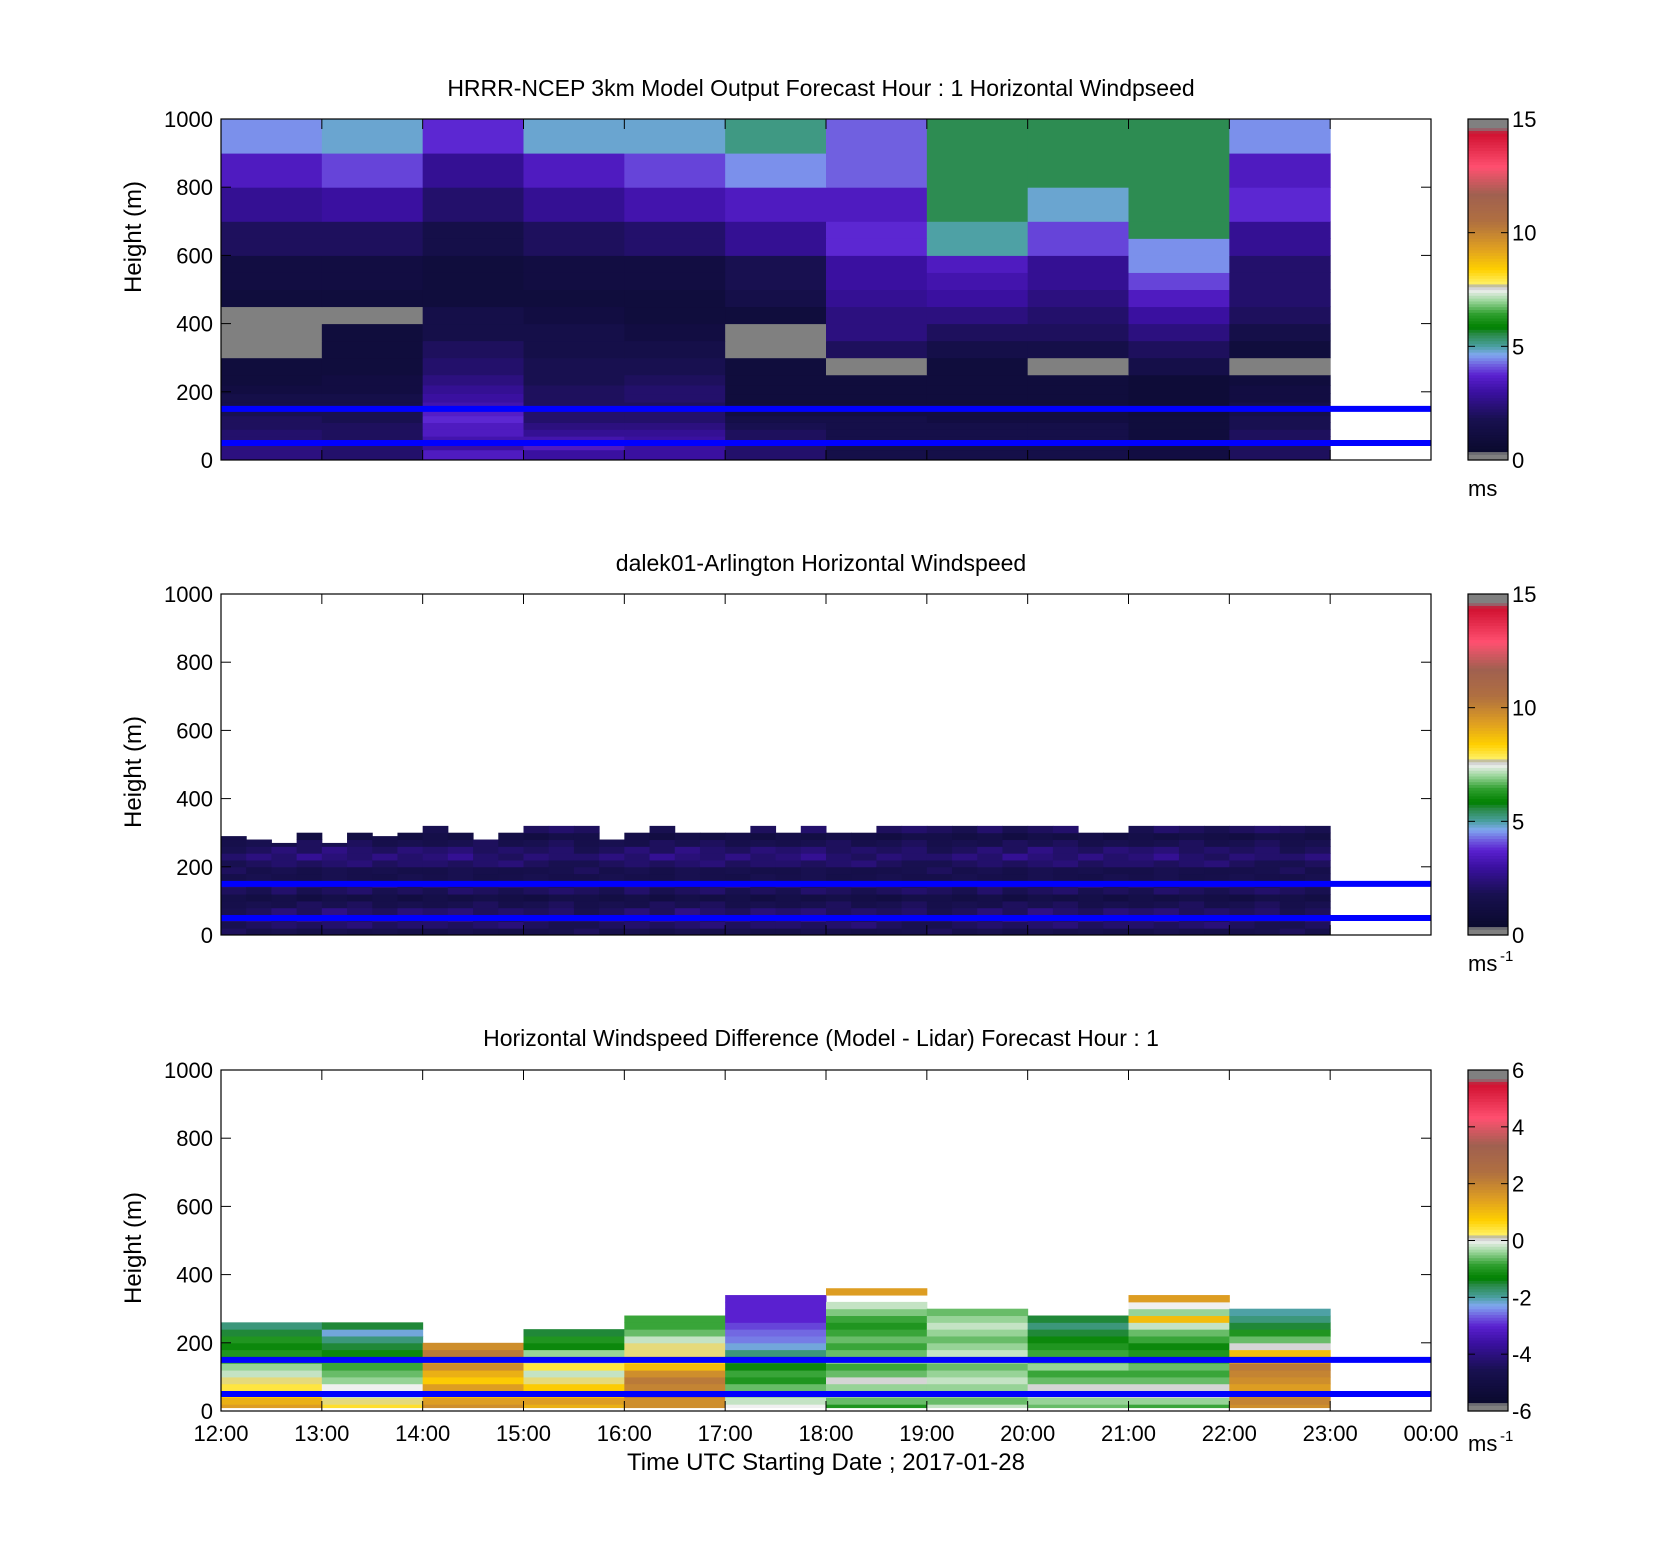  Describe the element at coordinates (826, 900) in the screenshot. I see `reference-lines` at that location.